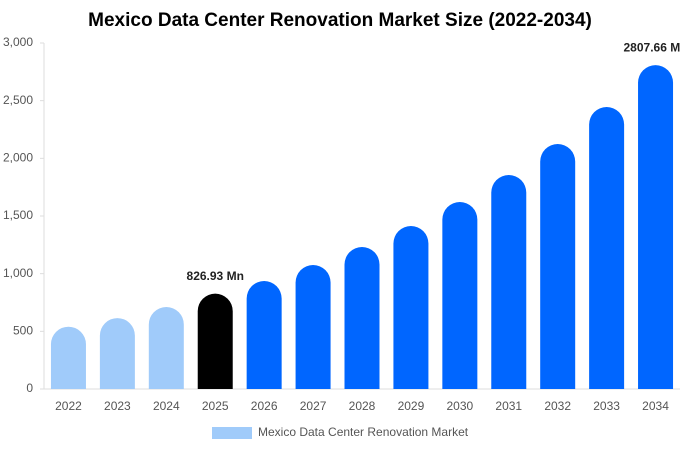  I want to click on x-tick-label: 2031, so click(508, 406).